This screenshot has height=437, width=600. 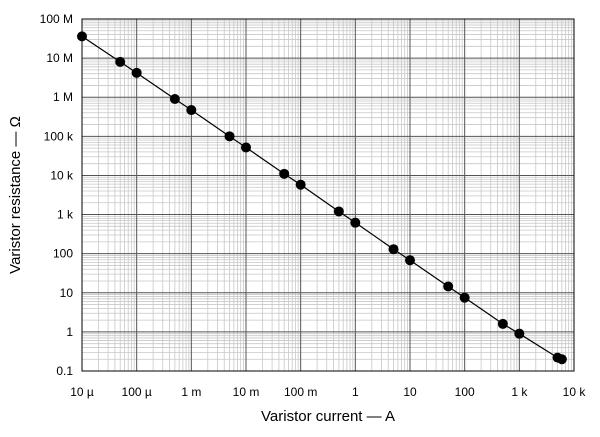 I want to click on x-tick-label: 1 m, so click(x=191, y=392).